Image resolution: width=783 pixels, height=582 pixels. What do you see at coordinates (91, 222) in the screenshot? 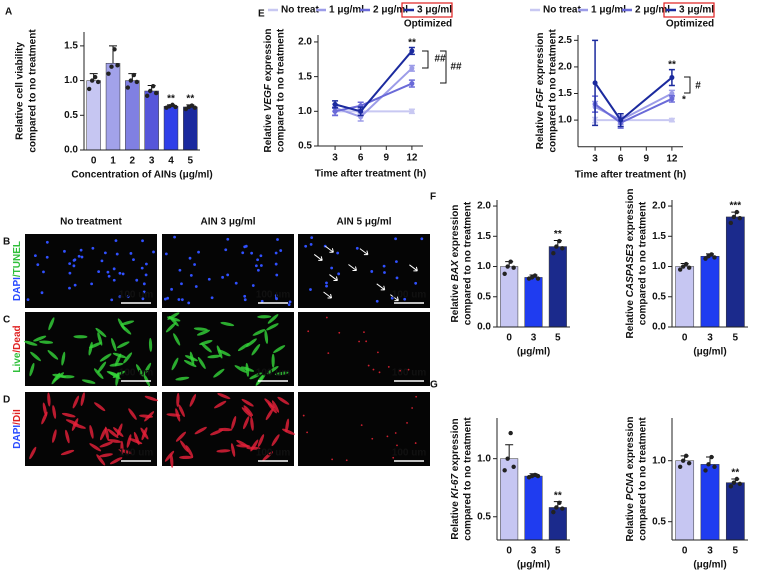
I see `column-header: No treatment` at bounding box center [91, 222].